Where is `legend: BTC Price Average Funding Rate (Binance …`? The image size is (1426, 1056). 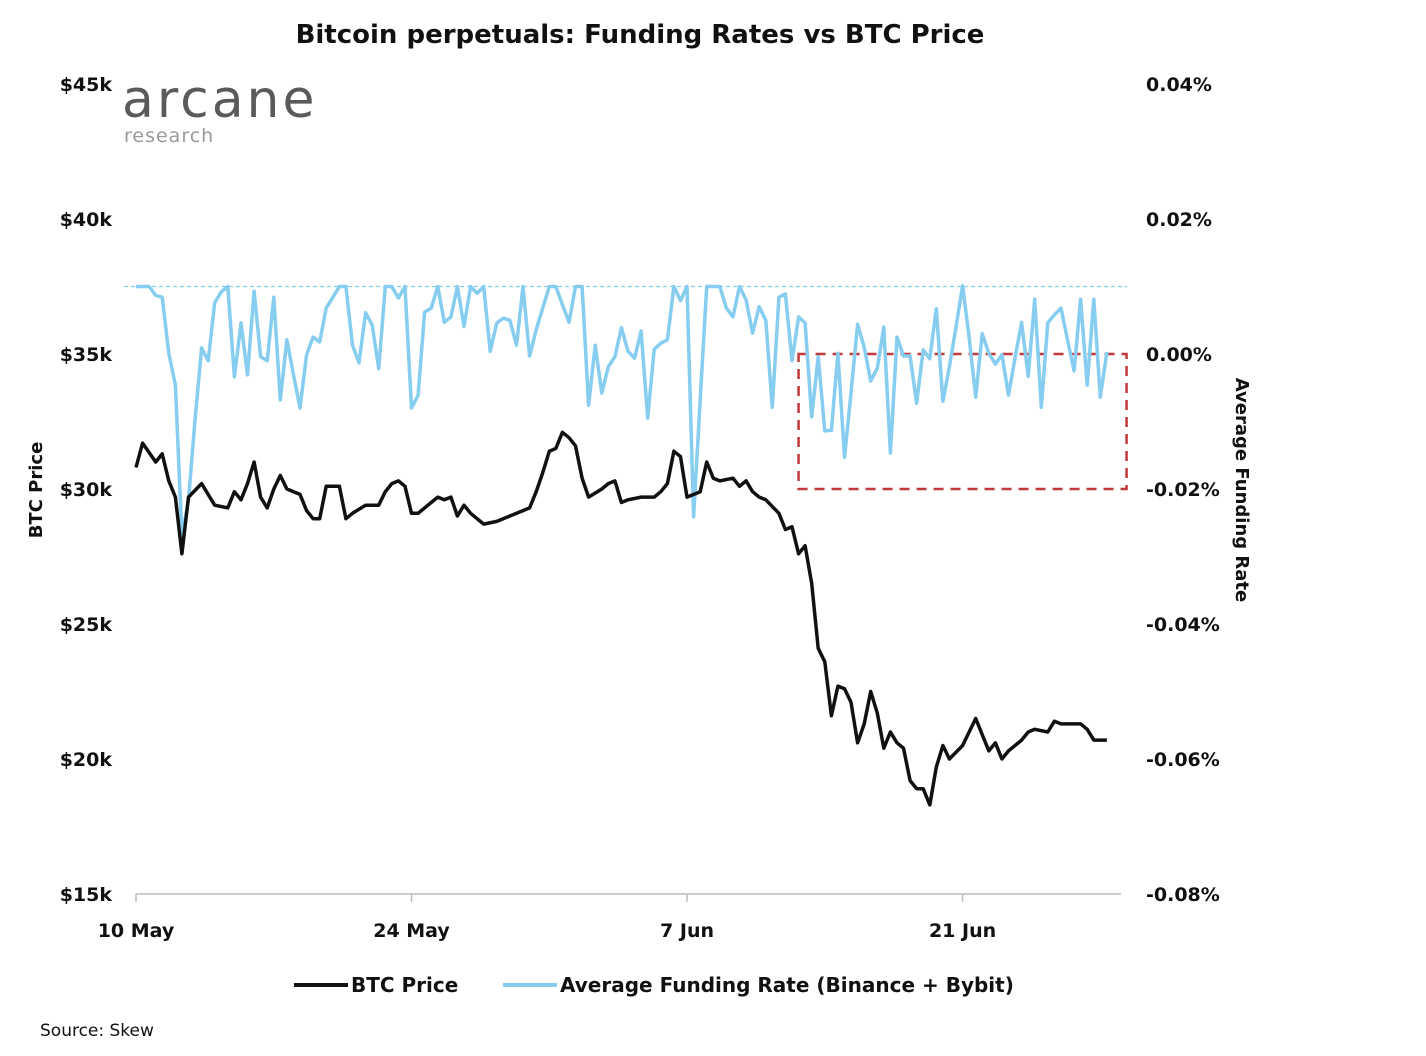 legend: BTC Price Average Funding Rate (Binance … is located at coordinates (654, 985).